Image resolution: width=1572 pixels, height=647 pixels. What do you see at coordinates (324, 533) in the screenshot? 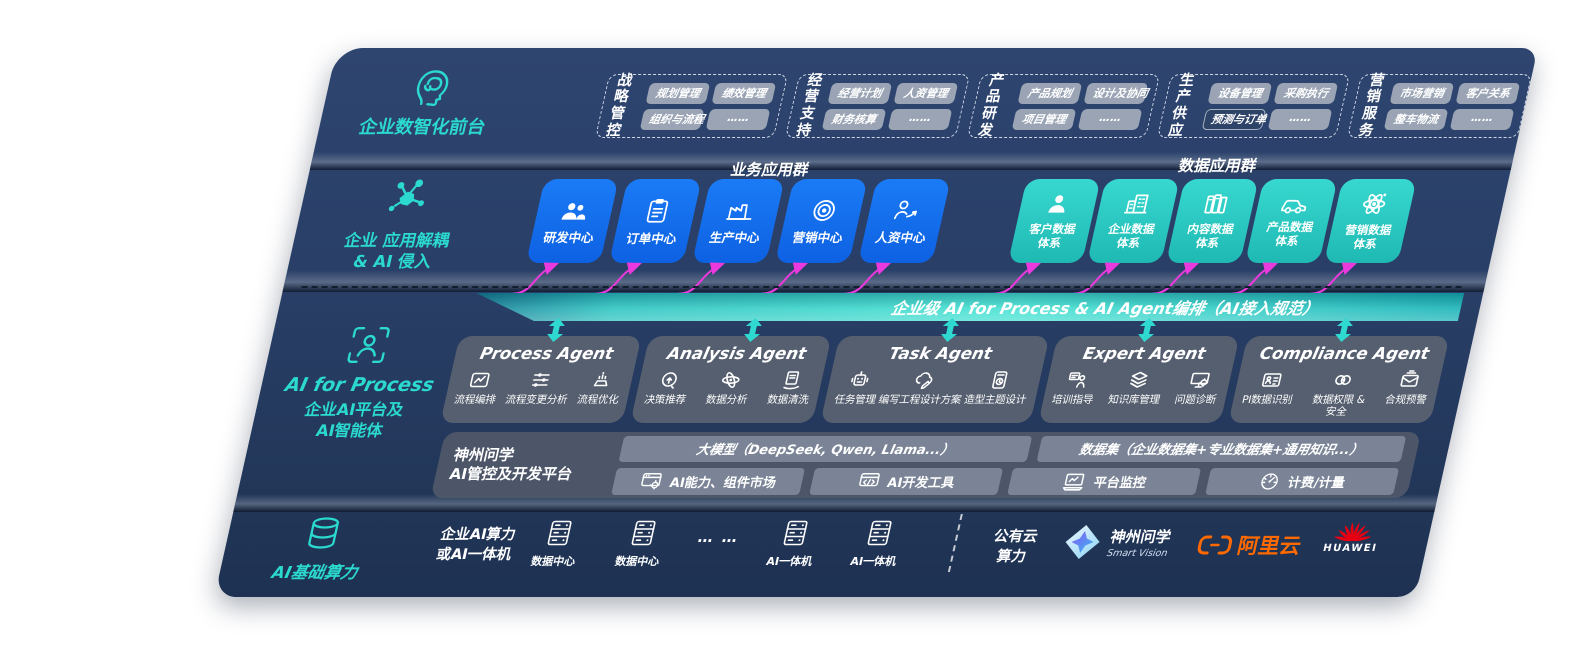
I see `database-icon` at bounding box center [324, 533].